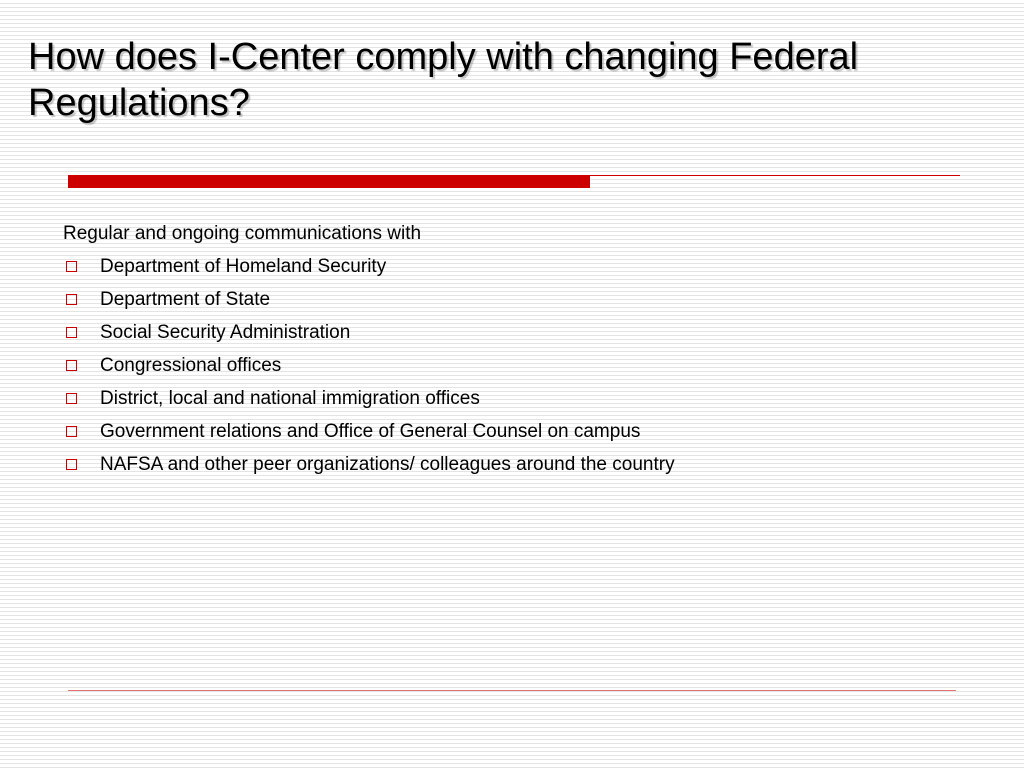 The height and width of the screenshot is (768, 1024). I want to click on list-item: Social Security Administration, so click(513, 337).